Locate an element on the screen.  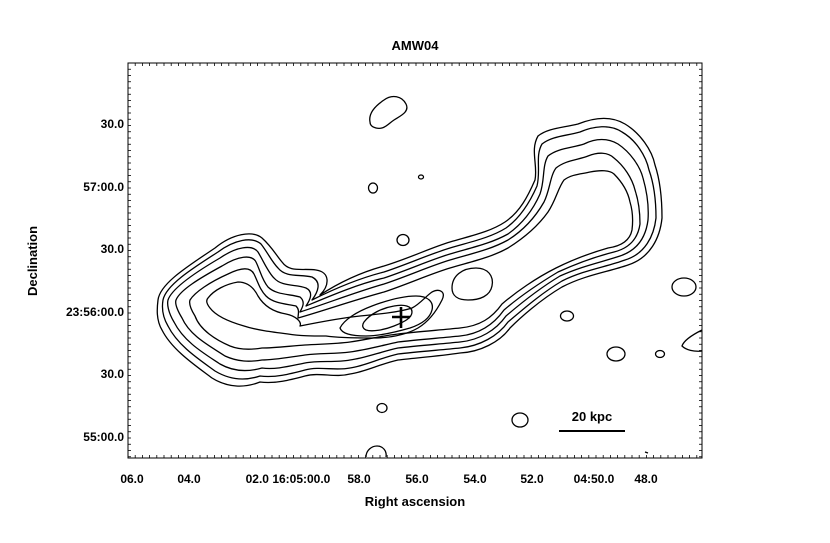
x-tick-label: 56.0 is located at coordinates (417, 479).